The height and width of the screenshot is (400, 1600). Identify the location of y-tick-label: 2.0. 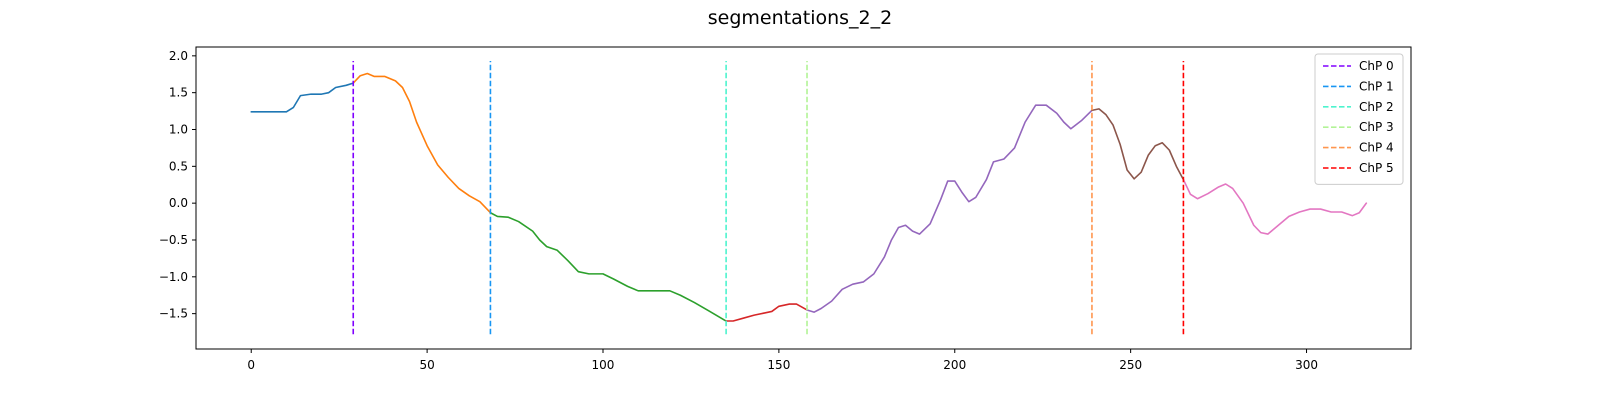
(178, 56).